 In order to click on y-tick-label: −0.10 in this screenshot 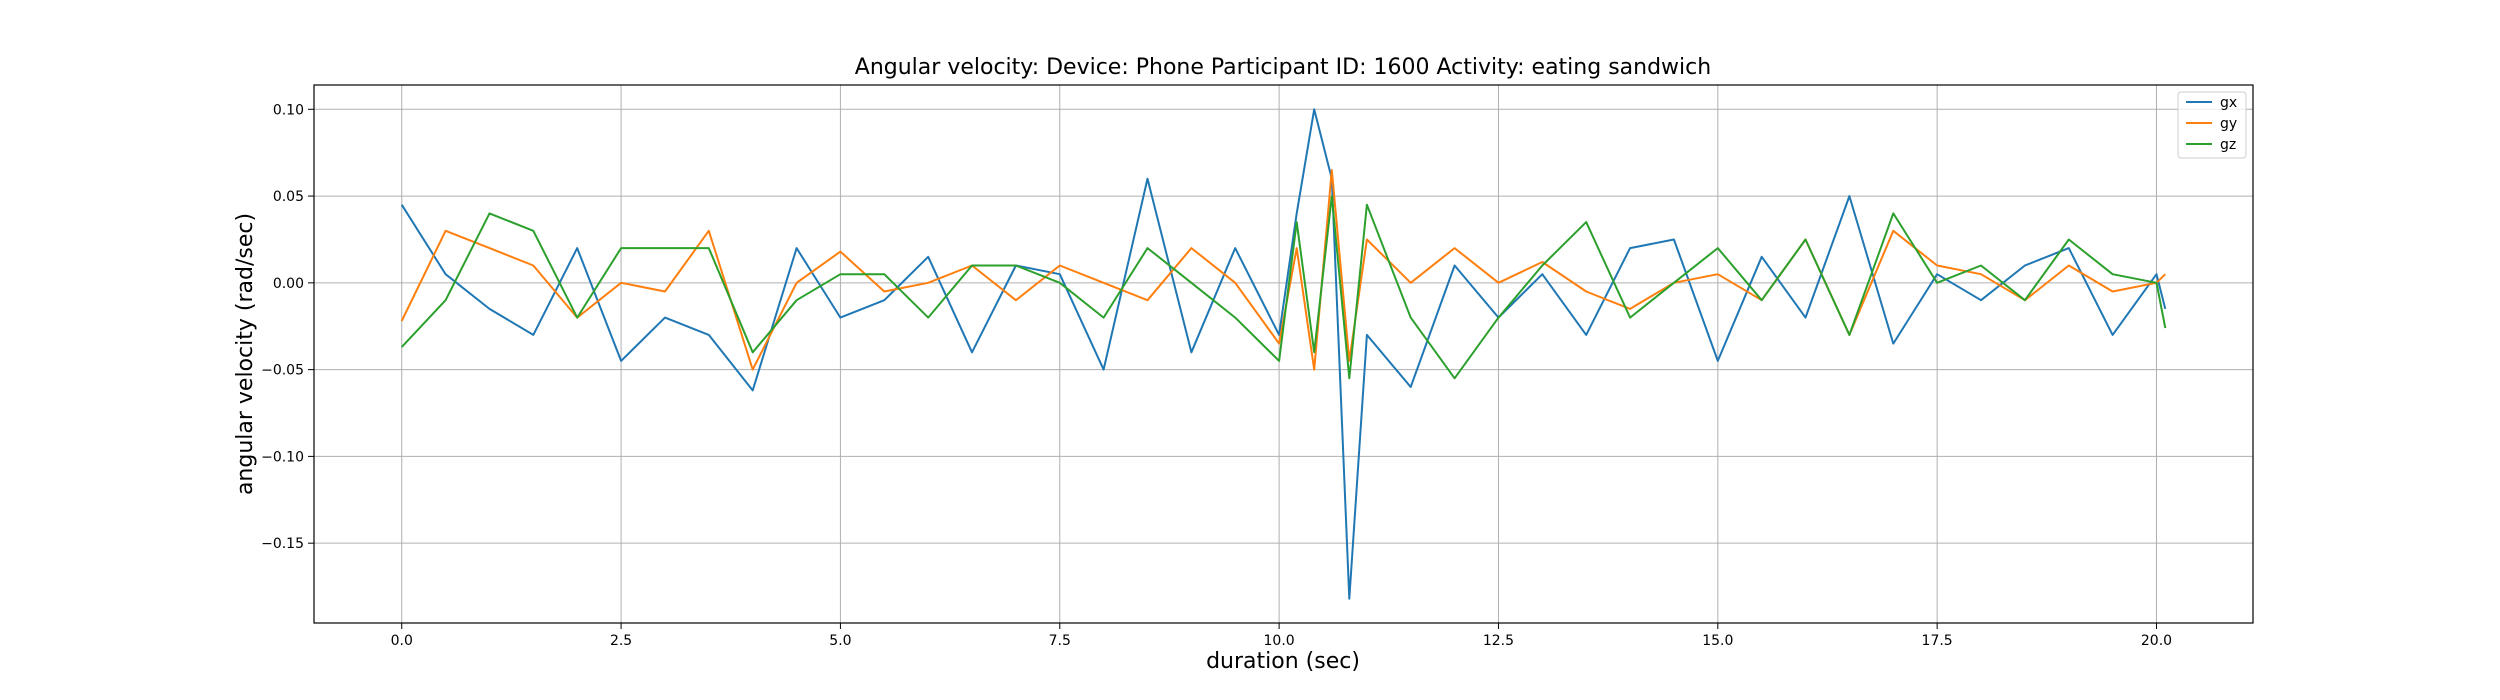, I will do `click(282, 457)`.